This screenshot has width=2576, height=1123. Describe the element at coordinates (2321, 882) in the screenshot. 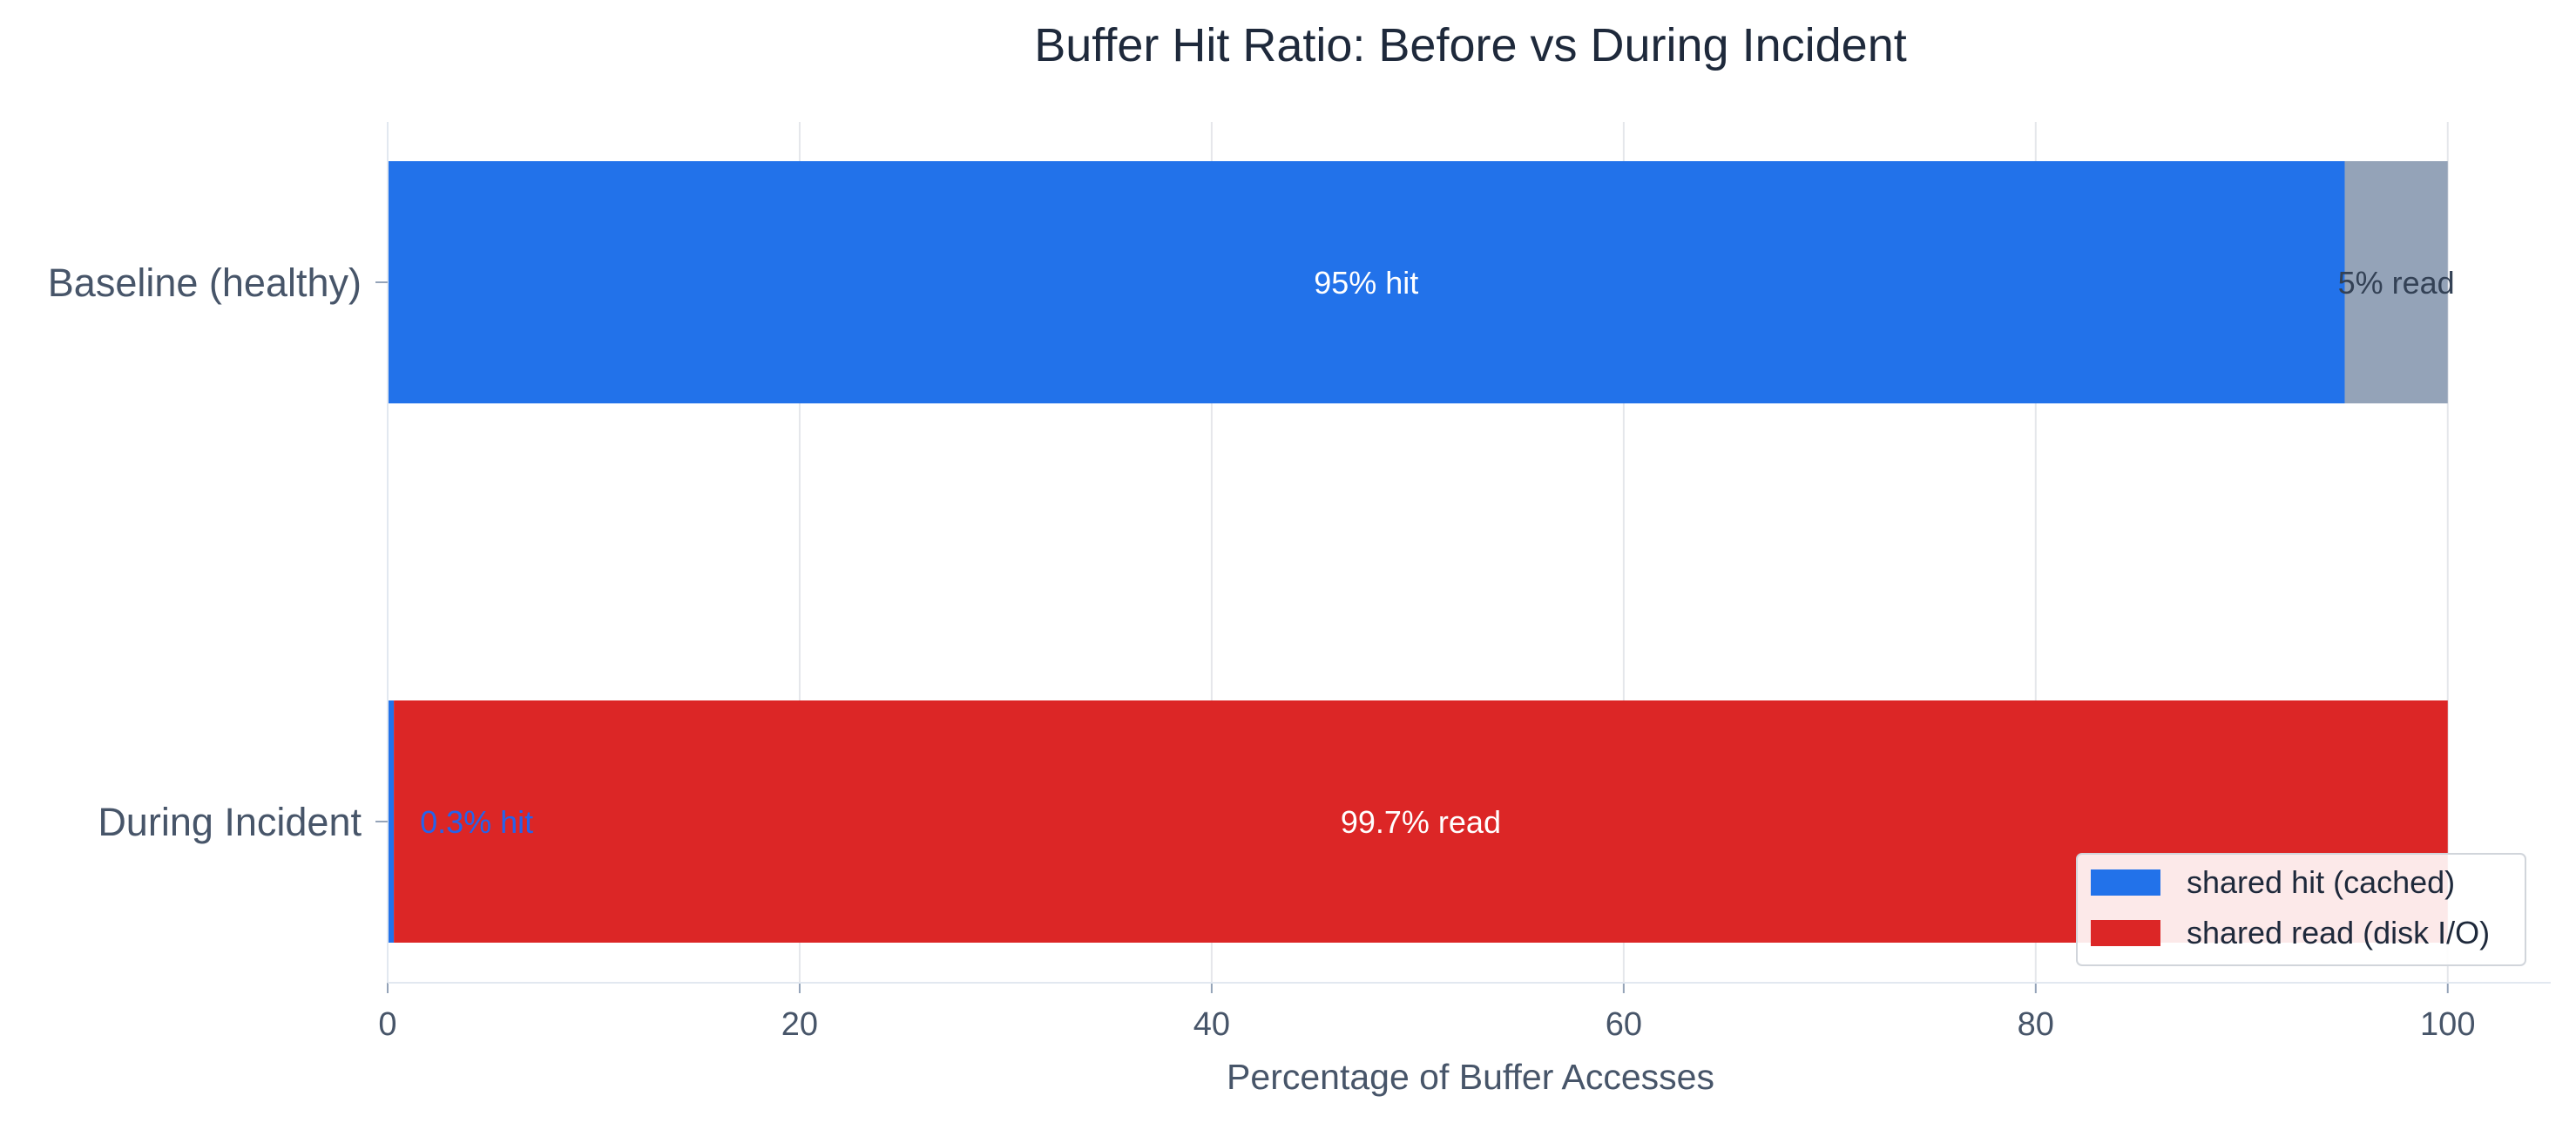

I see `legend-label-0: shared hit (cached)` at that location.